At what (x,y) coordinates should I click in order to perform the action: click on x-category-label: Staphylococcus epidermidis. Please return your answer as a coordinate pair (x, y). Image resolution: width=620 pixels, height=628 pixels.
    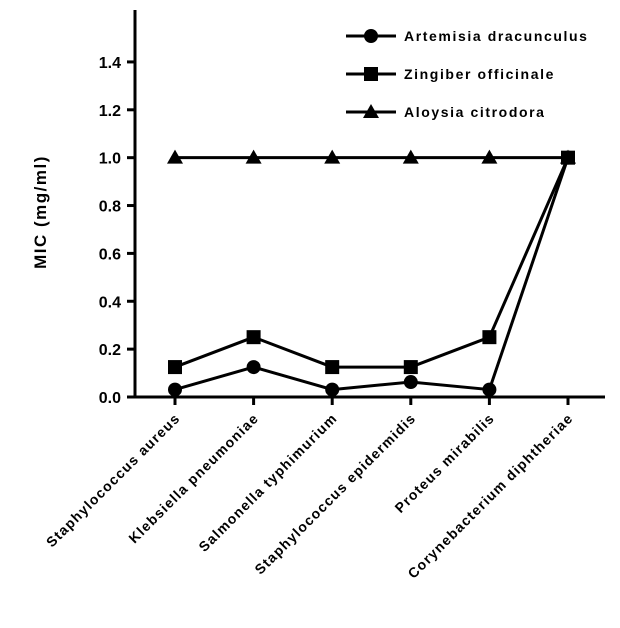
    Looking at the image, I should click on (335, 494).